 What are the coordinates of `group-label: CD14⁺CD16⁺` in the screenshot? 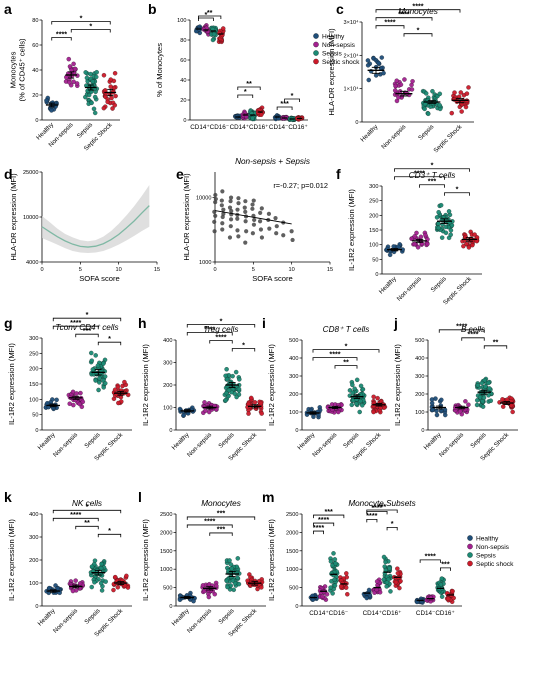 It's located at (249, 127).